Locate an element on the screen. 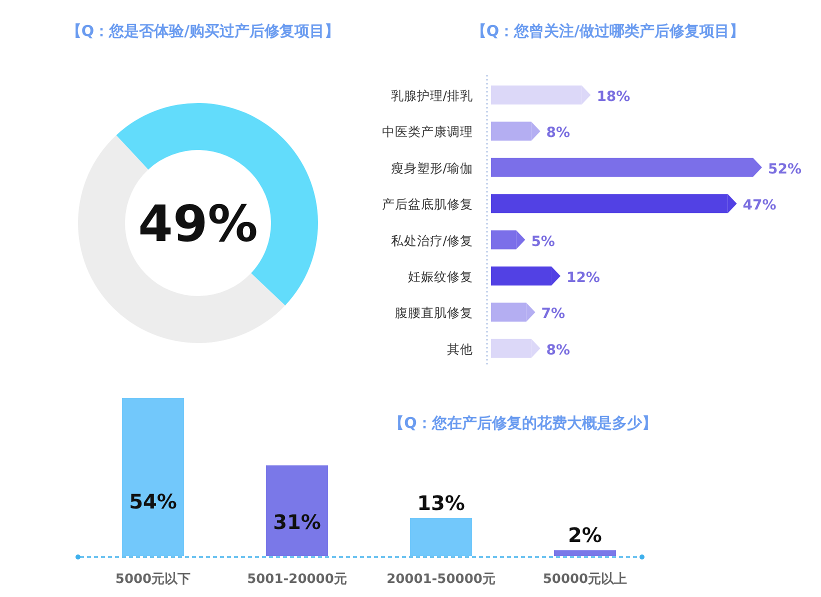 This screenshot has width=821, height=597. data-label: 5% is located at coordinates (543, 242).